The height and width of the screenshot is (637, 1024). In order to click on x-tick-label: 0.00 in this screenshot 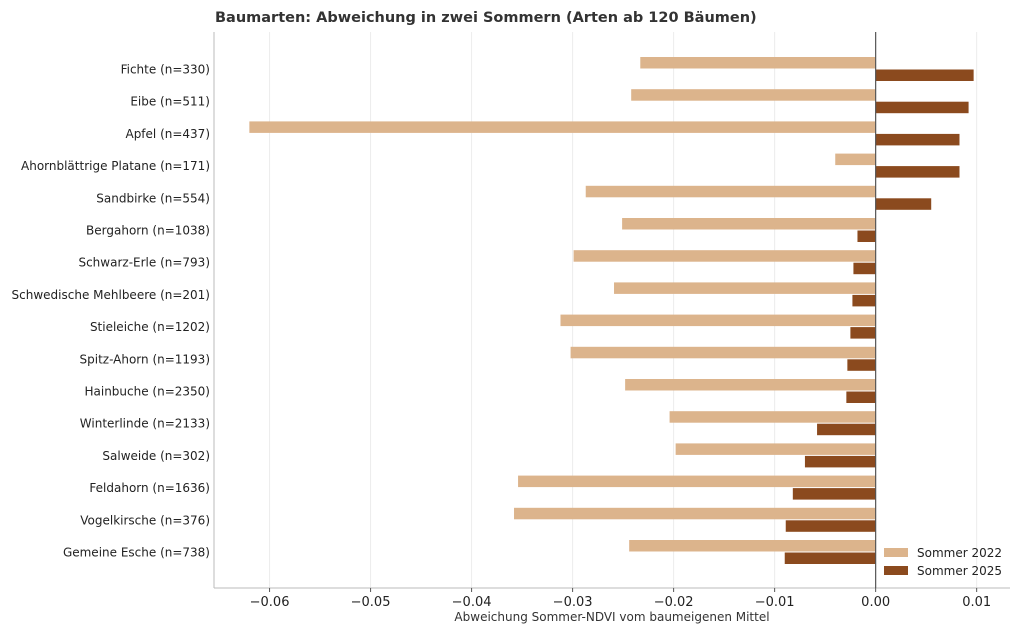, I will do `click(875, 602)`.